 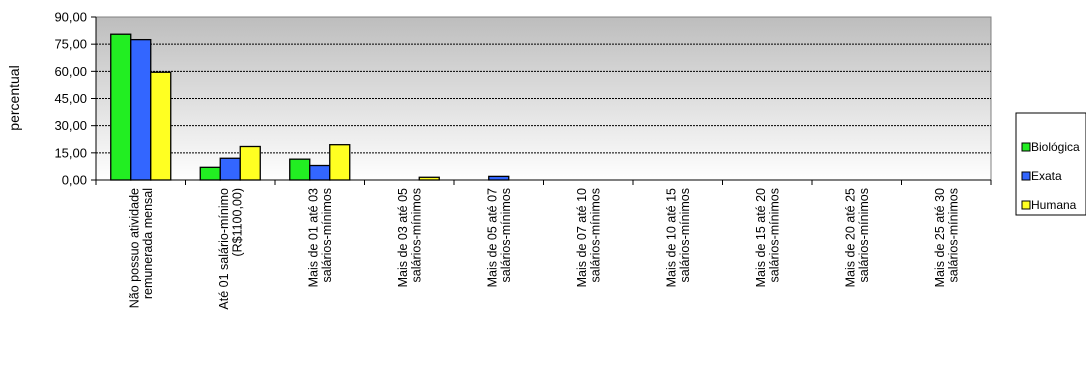 I want to click on legend-swatch-exata, so click(x=1026, y=176).